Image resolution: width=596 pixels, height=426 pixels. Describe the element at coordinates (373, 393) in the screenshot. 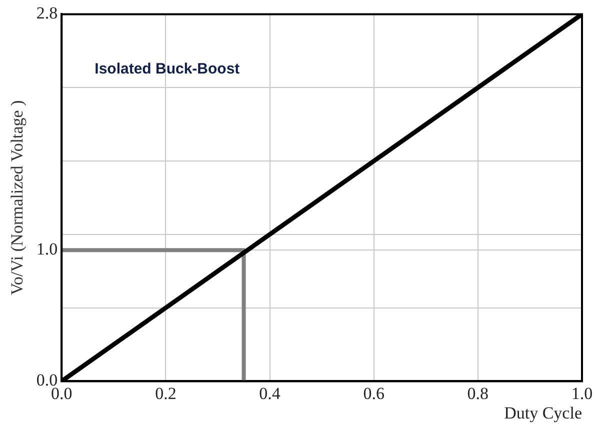

I see `x-tick-label: 0.6` at that location.